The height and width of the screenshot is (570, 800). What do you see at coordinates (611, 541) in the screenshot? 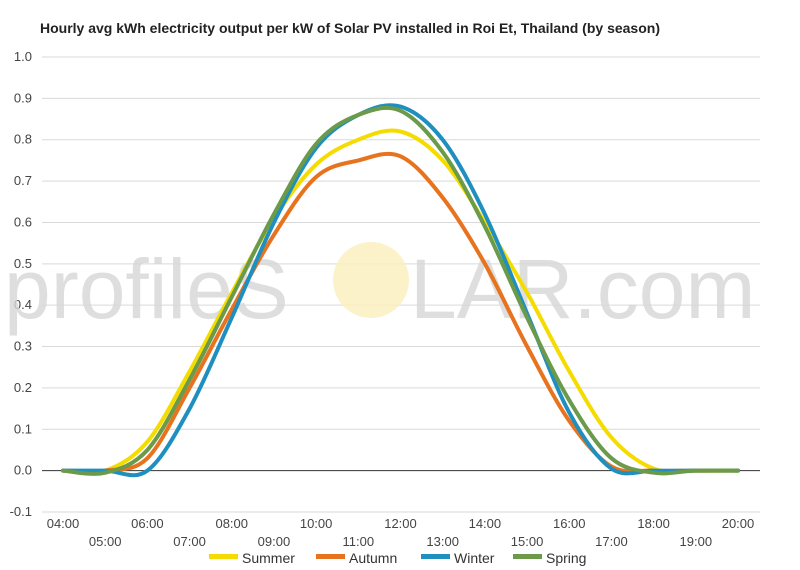
I see `x-tick-label: 17:00` at bounding box center [611, 541].